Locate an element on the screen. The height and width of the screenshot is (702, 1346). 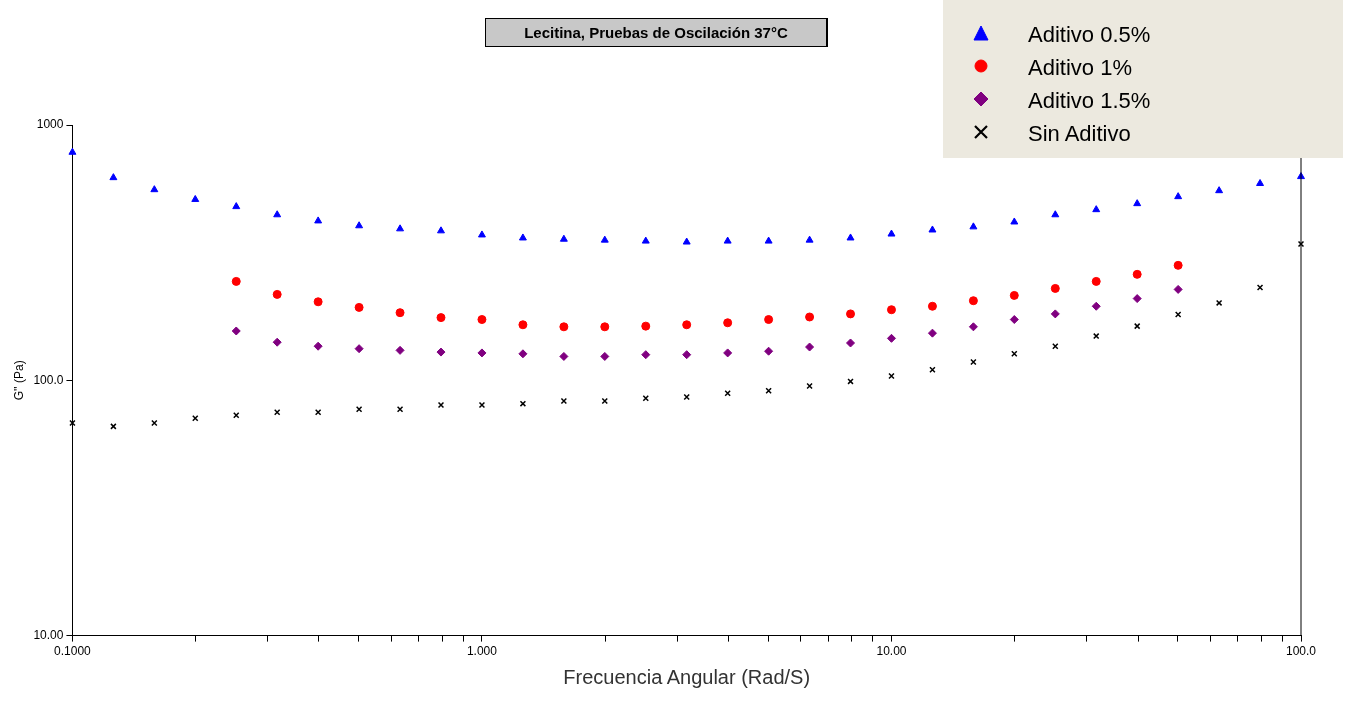
chart-title: Lecitina, Pruebas de Oscilación 37°C is located at coordinates (656, 32).